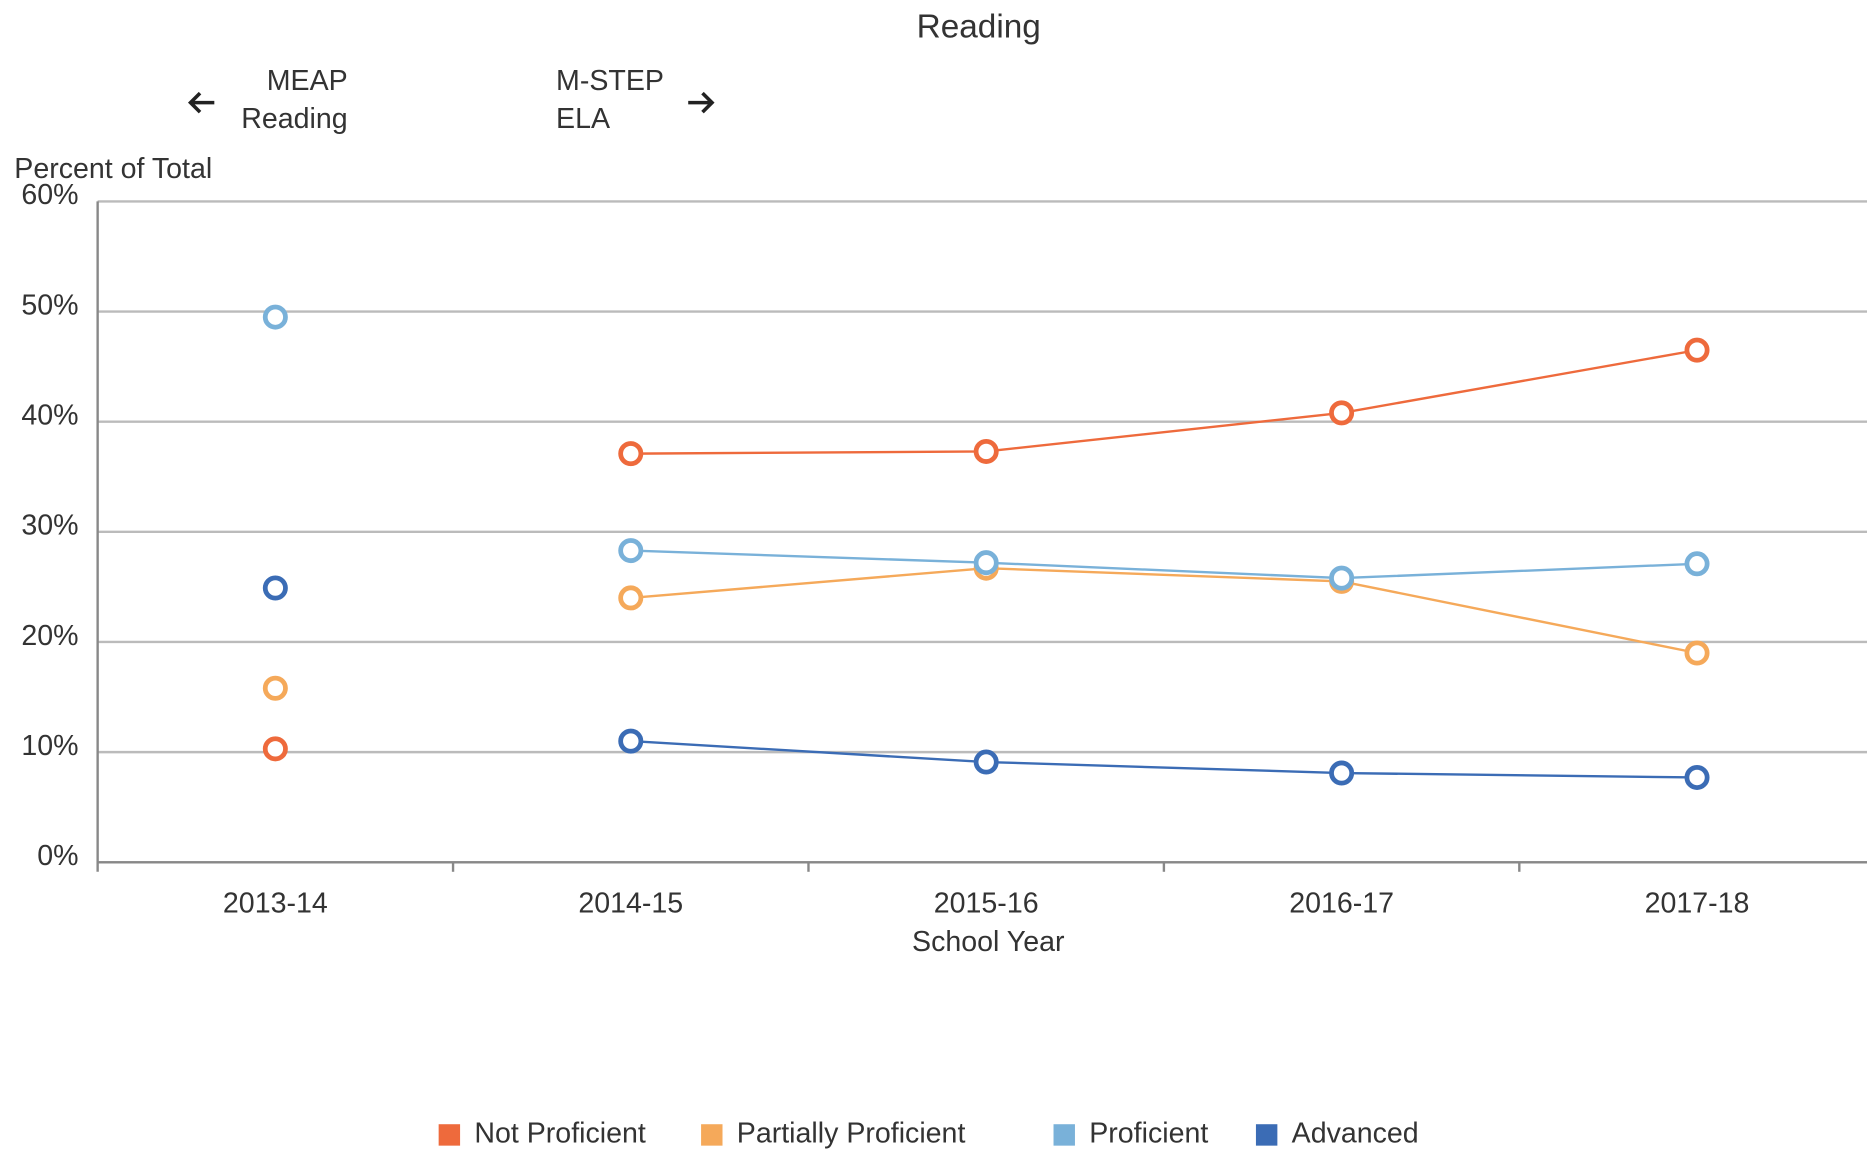  Describe the element at coordinates (986, 904) in the screenshot. I see `x-tick-label: 2015-16` at that location.